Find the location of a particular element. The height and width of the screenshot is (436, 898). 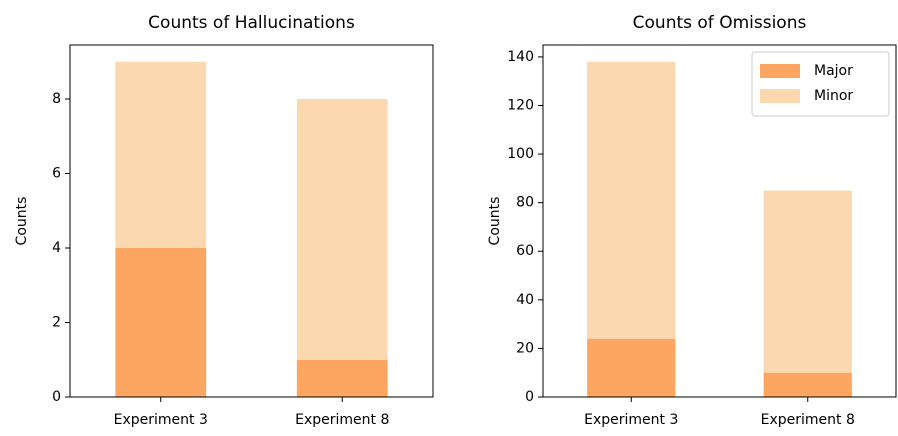

legend-box is located at coordinates (820, 84).